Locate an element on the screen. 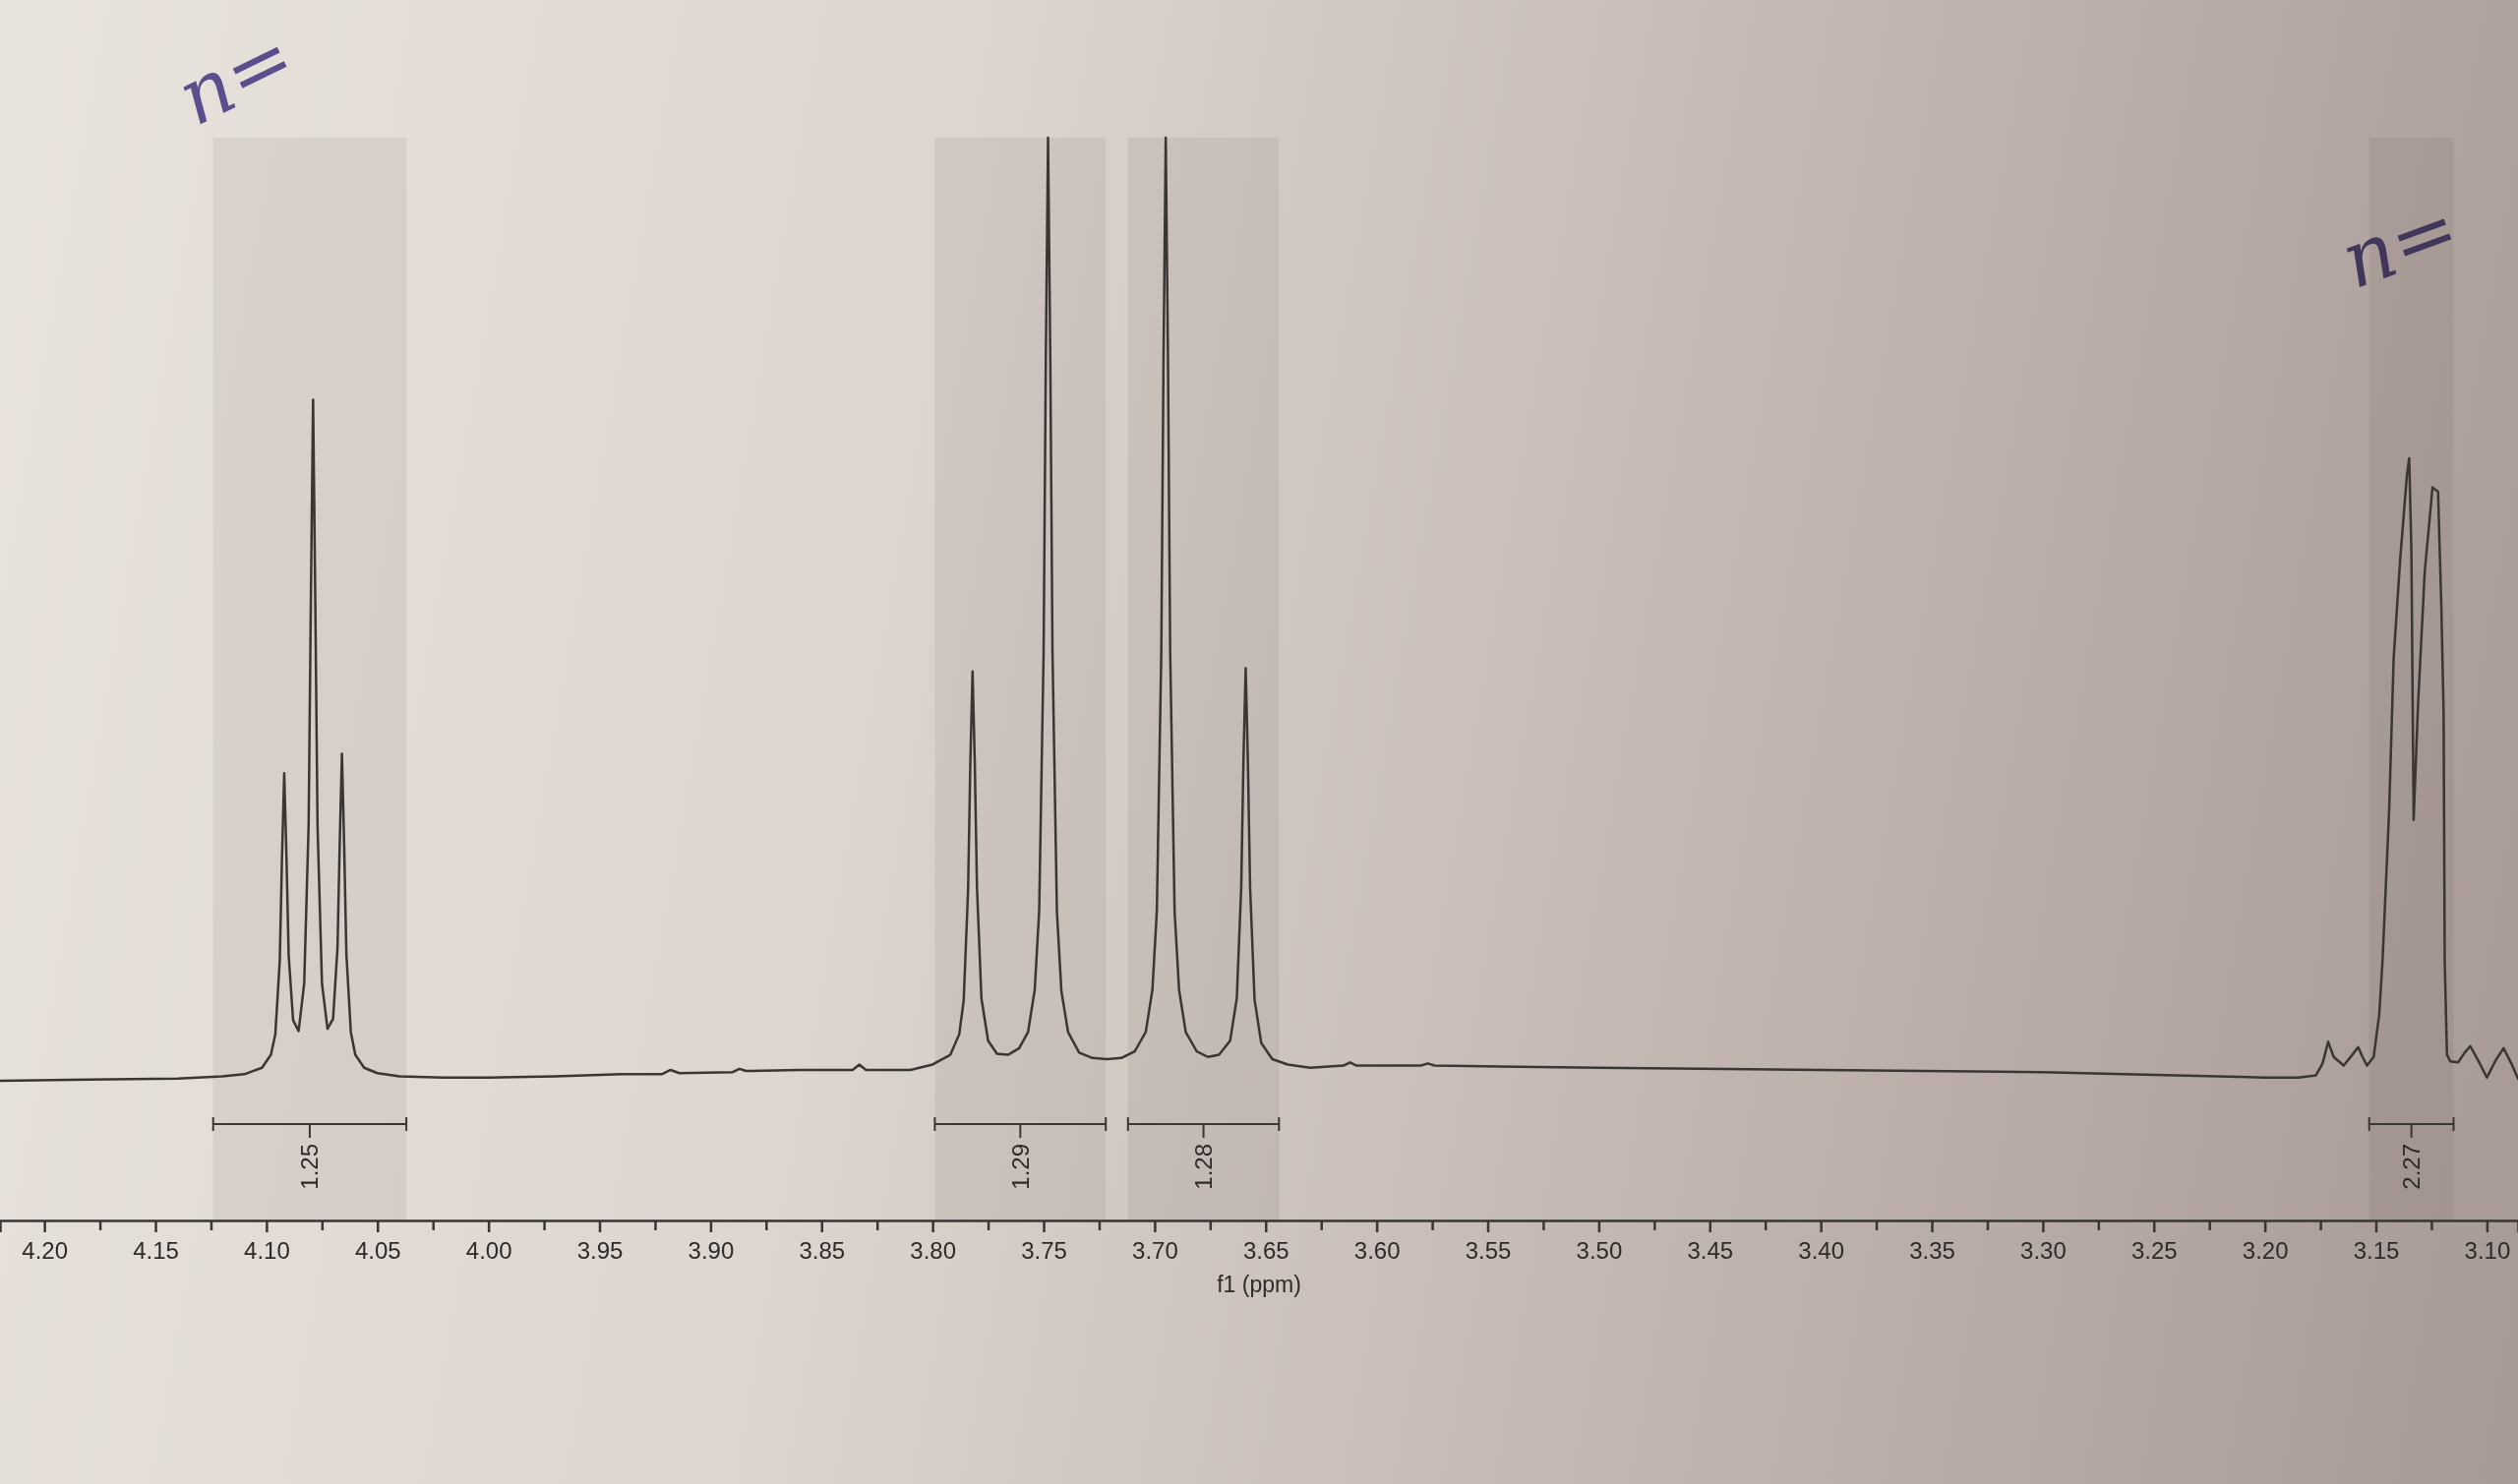 Image resolution: width=2518 pixels, height=1484 pixels. x-tick-label: 3.20 is located at coordinates (2265, 1251).